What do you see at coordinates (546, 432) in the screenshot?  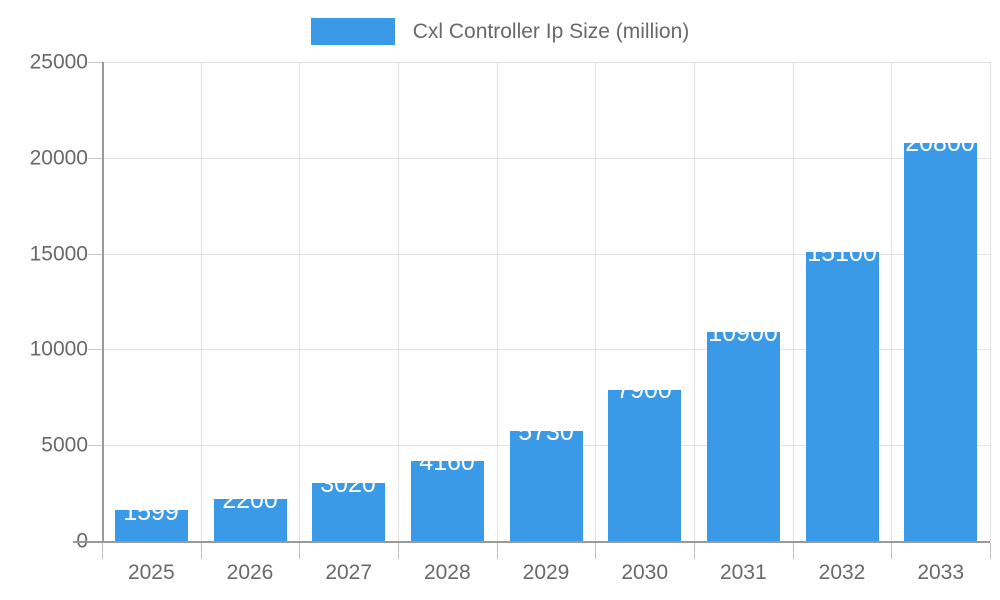 I see `bar-value-label-2029: 5730` at bounding box center [546, 432].